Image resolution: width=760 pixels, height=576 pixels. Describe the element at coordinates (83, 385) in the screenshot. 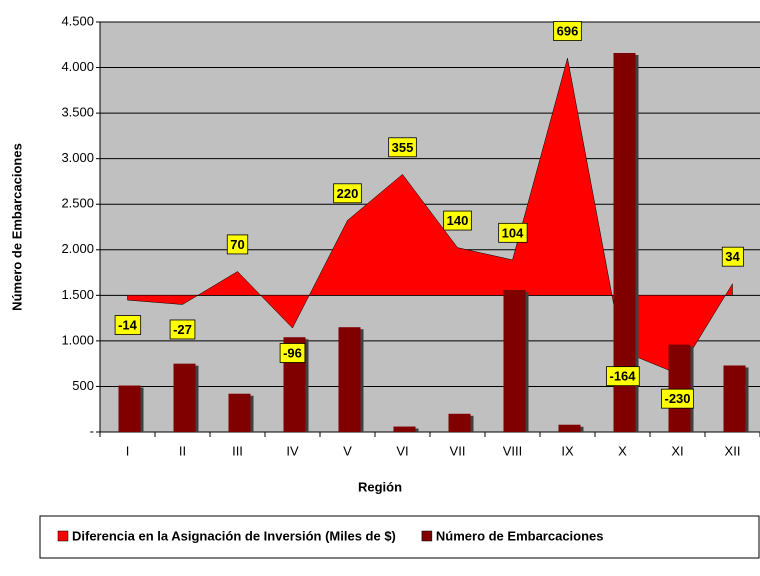

I see `y-tick-label: 500` at that location.